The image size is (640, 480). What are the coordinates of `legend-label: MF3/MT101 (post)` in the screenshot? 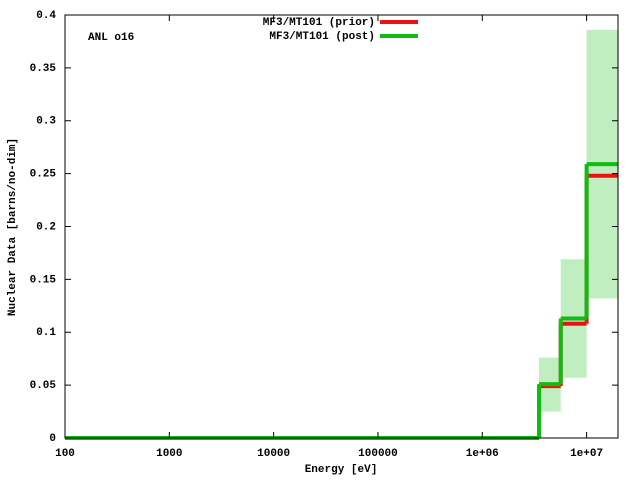 It's located at (322, 37).